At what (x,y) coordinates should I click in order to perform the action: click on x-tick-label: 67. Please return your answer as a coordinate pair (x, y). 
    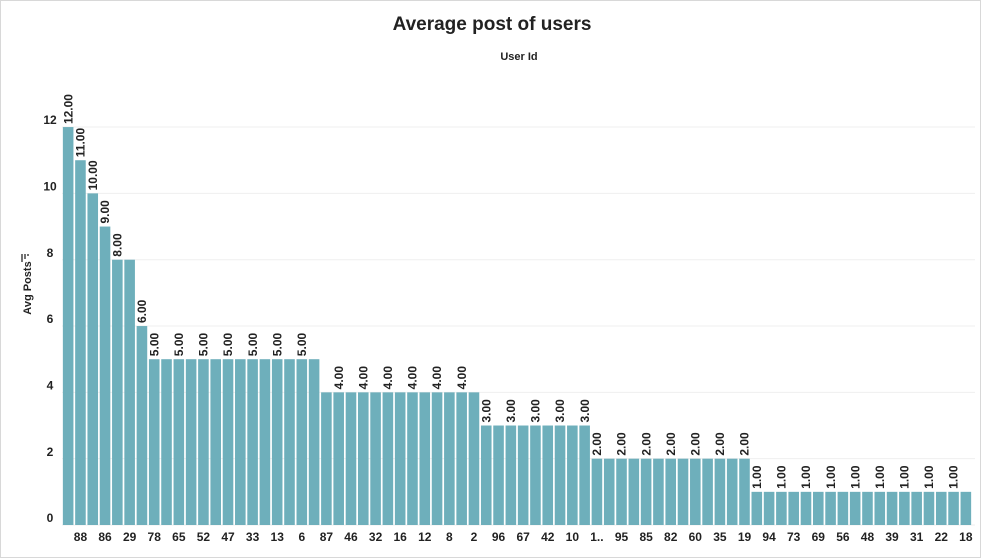
    Looking at the image, I should click on (523, 537).